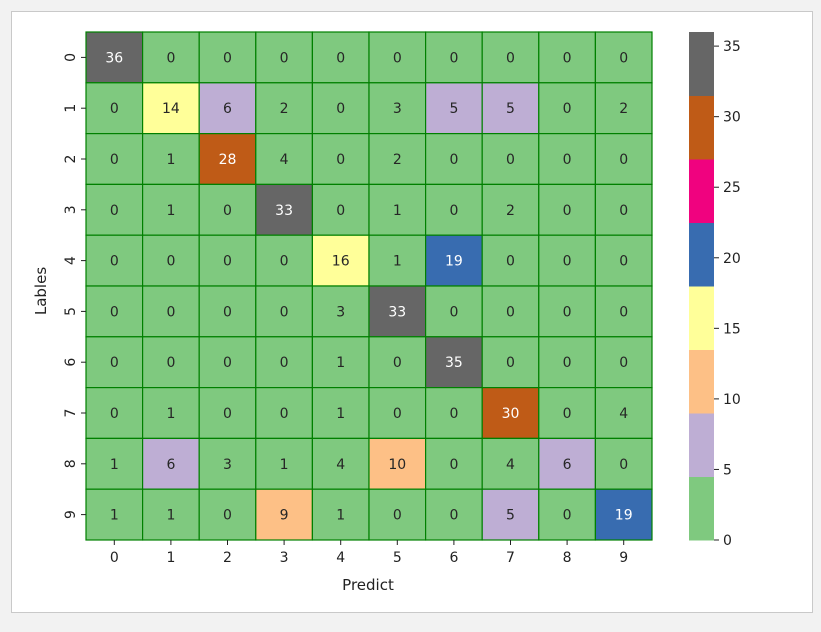 Image resolution: width=821 pixels, height=632 pixels. What do you see at coordinates (732, 118) in the screenshot?
I see `colorbar-tick-label: 30` at bounding box center [732, 118].